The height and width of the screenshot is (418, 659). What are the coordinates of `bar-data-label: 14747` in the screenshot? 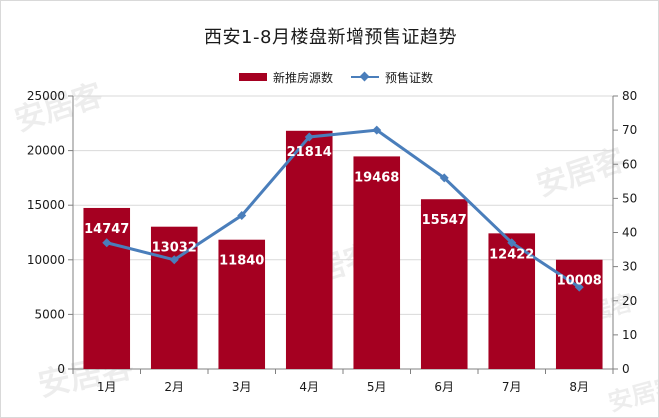 It's located at (106, 229).